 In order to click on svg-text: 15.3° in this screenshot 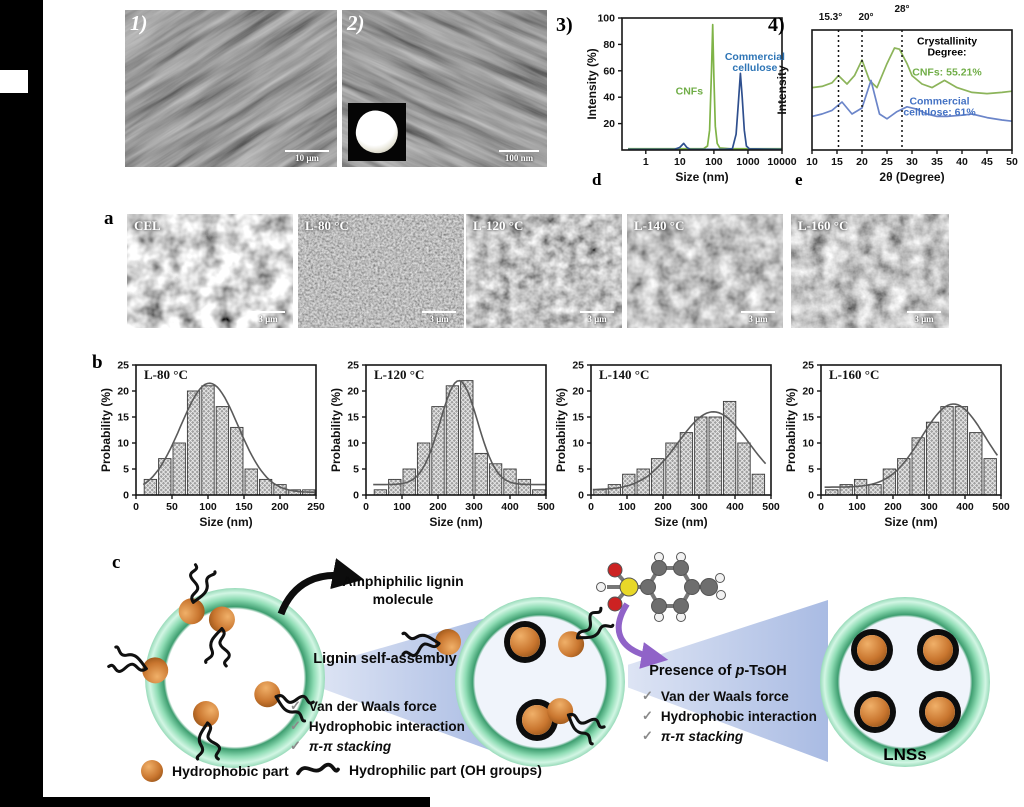, I will do `click(830, 17)`.